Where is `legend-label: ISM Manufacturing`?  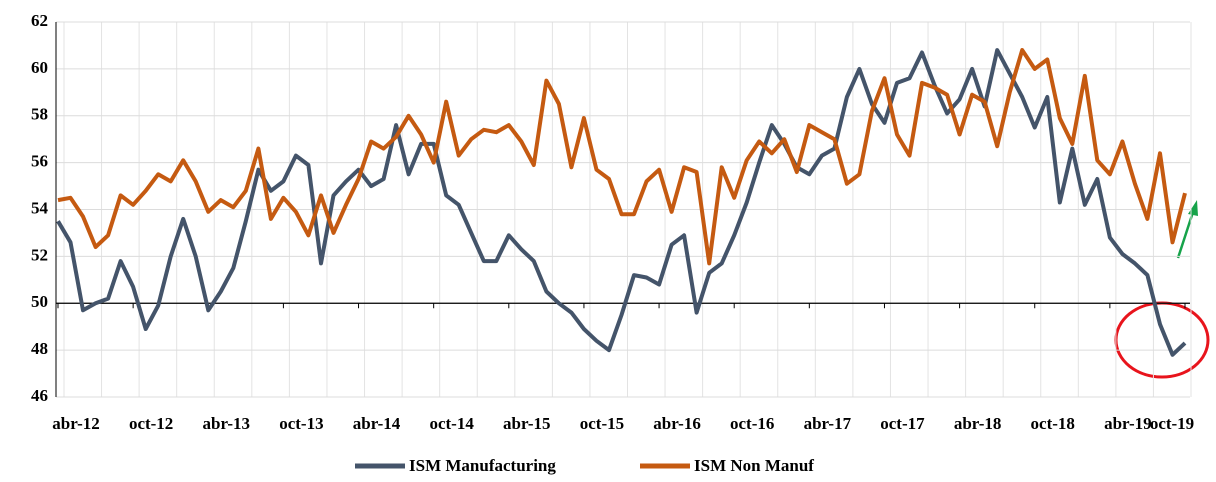 legend-label: ISM Manufacturing is located at coordinates (482, 465).